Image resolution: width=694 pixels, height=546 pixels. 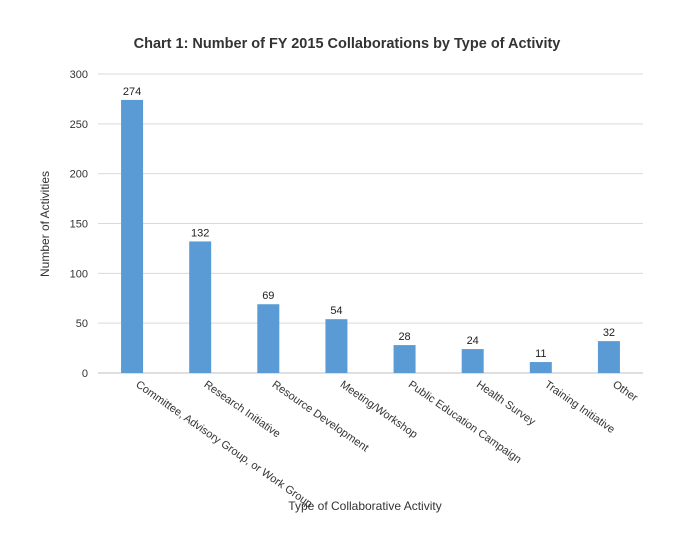 What do you see at coordinates (540, 354) in the screenshot?
I see `data-label: 11` at bounding box center [540, 354].